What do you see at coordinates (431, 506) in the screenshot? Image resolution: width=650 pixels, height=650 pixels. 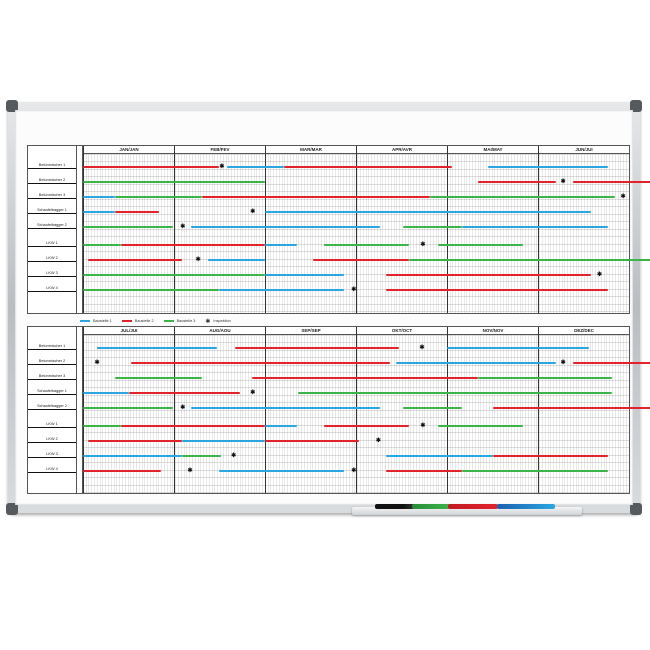 I see `marker-green` at bounding box center [431, 506].